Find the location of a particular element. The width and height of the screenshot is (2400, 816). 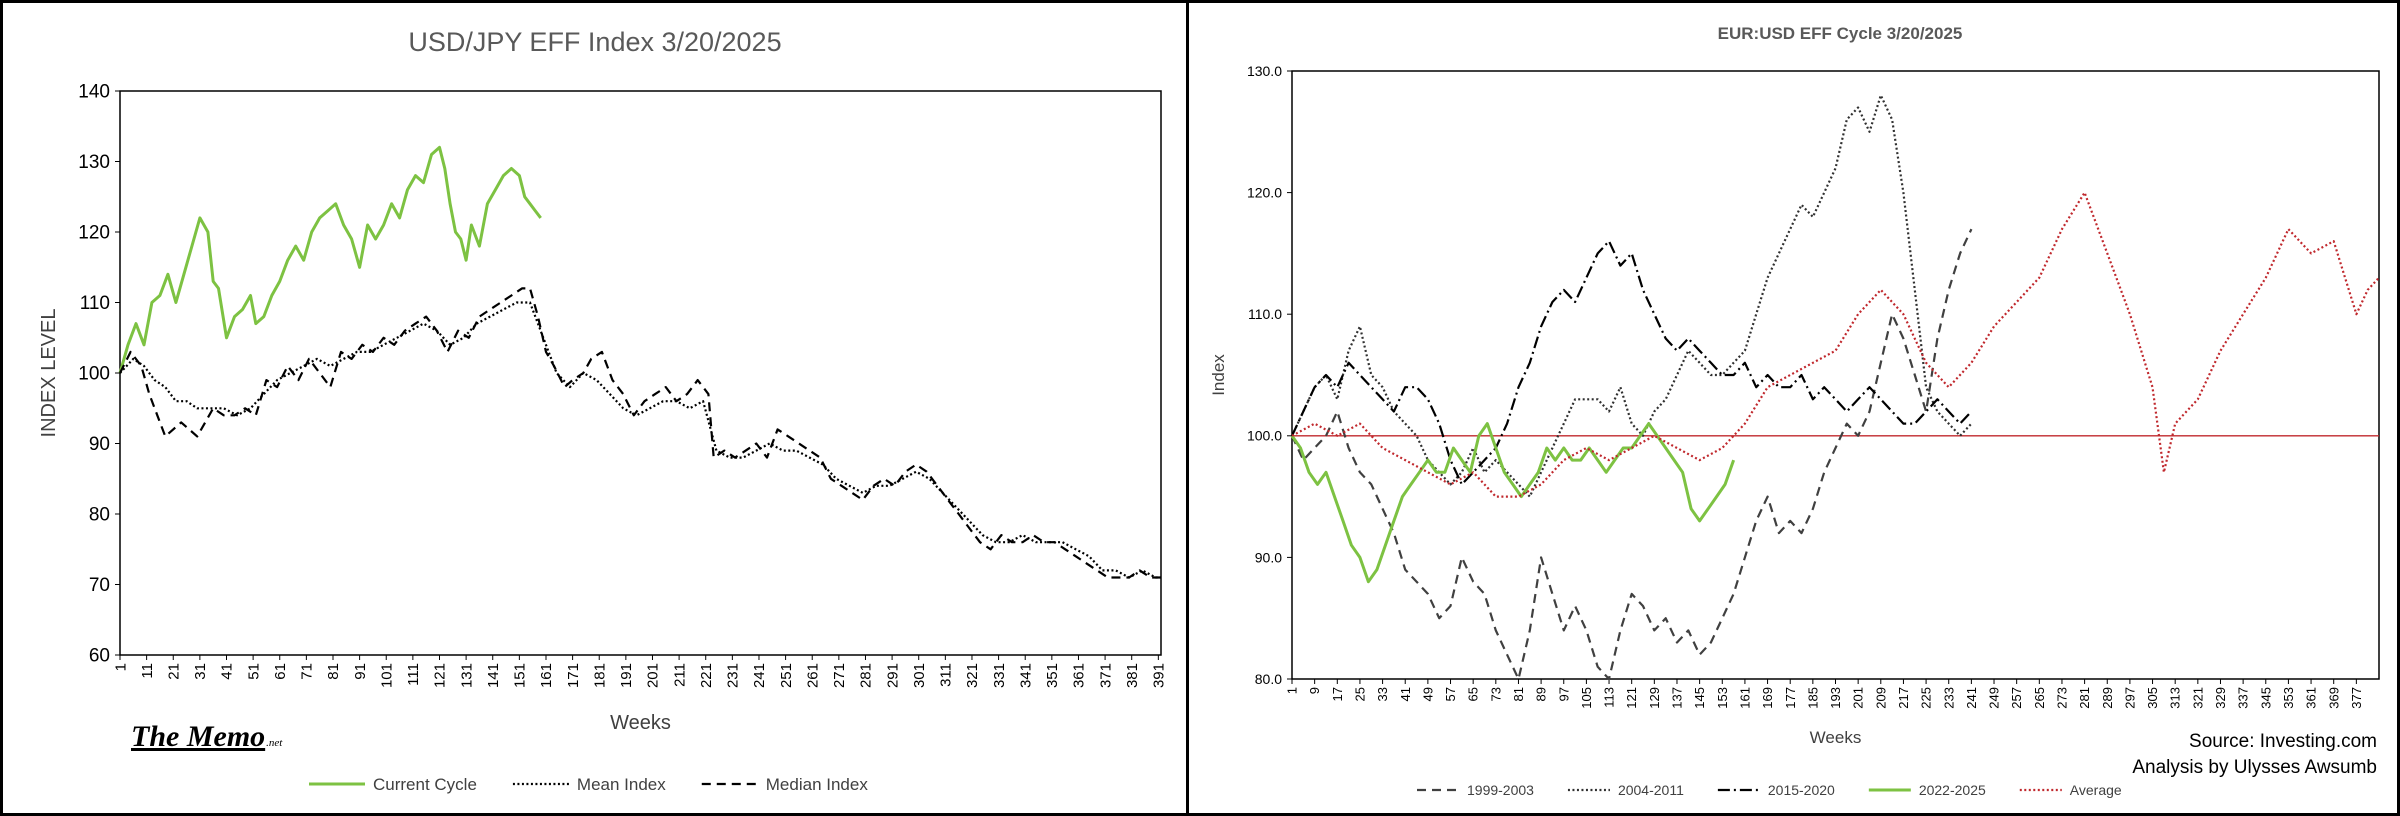

x-tick-label: 313 is located at coordinates (2175, 698).